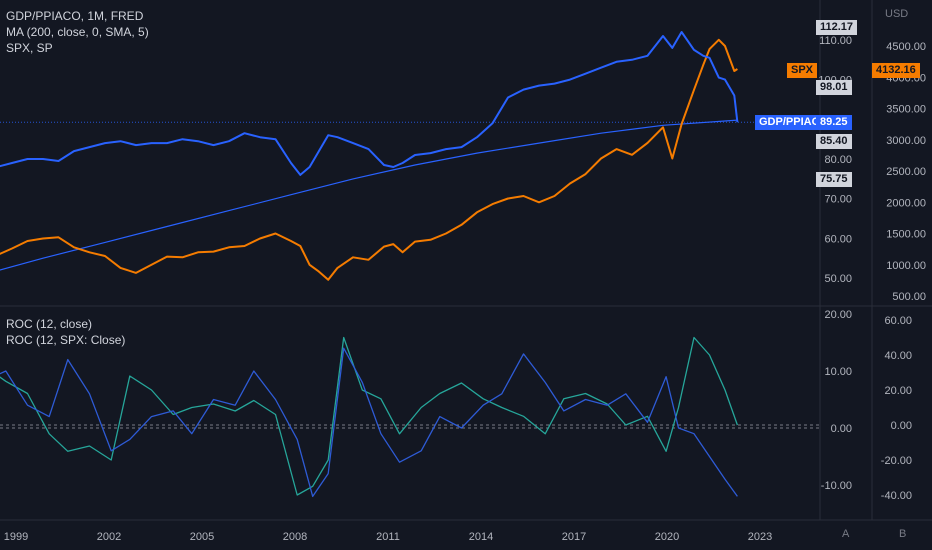  I want to click on roc-right-axis-tick: 40.00, so click(898, 356).